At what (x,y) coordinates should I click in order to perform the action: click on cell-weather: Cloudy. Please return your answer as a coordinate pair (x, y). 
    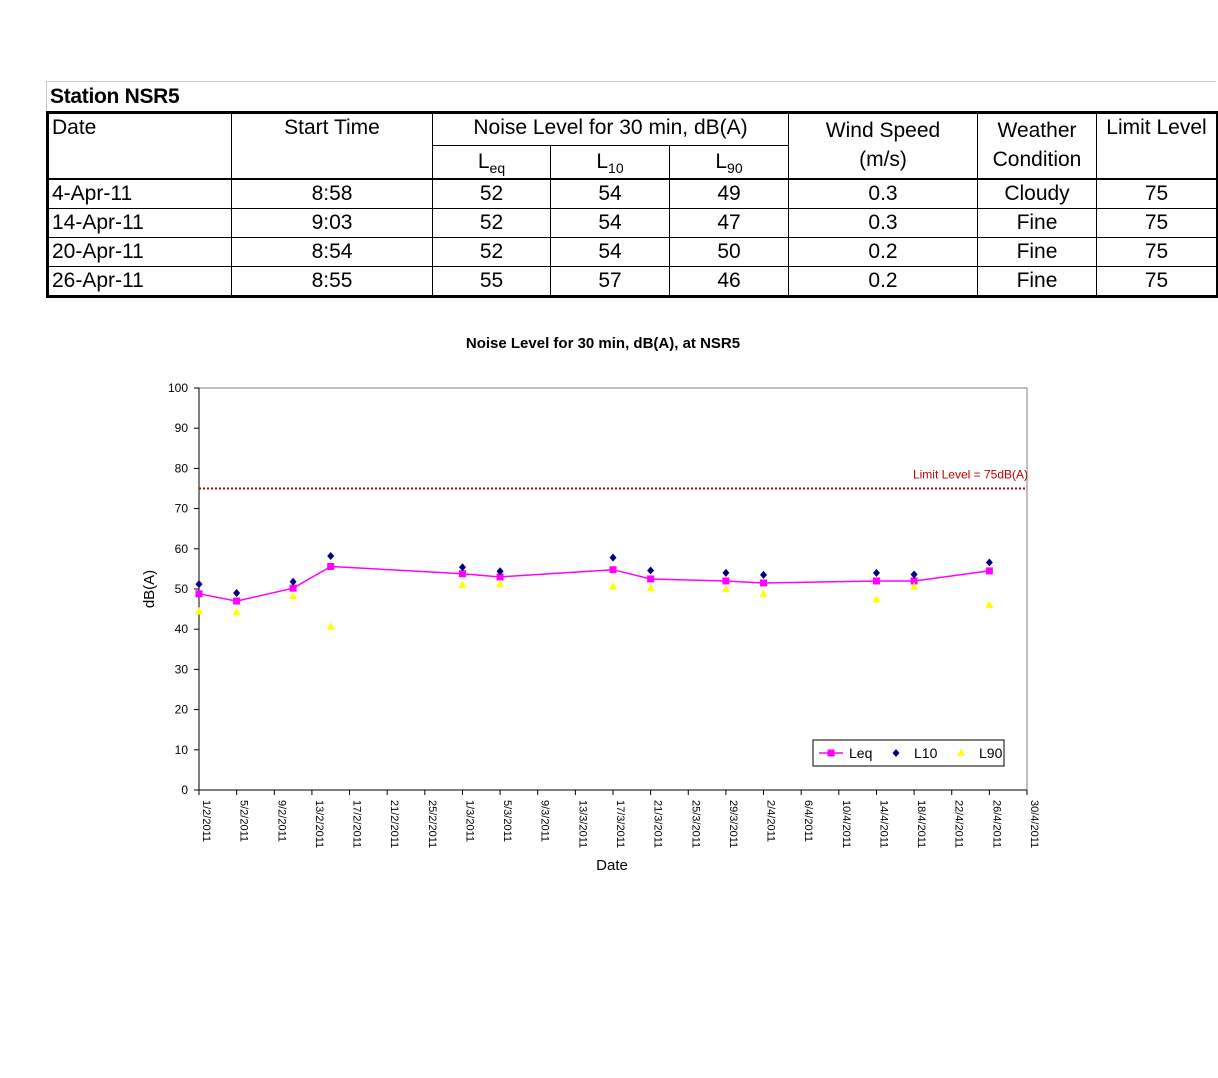
    Looking at the image, I should click on (1037, 193).